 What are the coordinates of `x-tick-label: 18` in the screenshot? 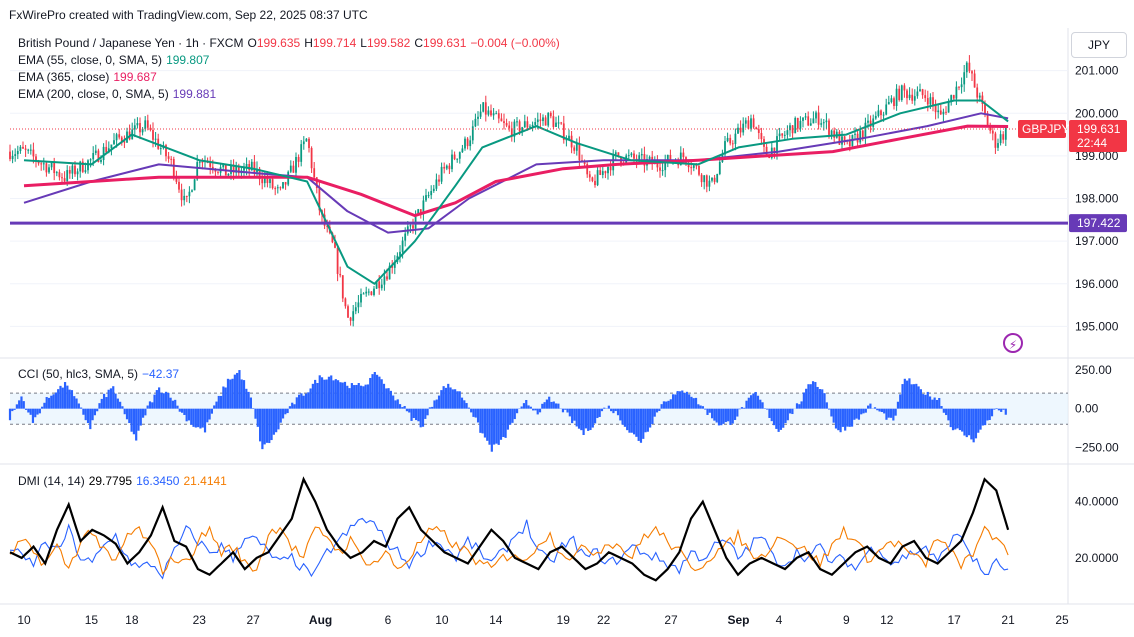 It's located at (132, 620).